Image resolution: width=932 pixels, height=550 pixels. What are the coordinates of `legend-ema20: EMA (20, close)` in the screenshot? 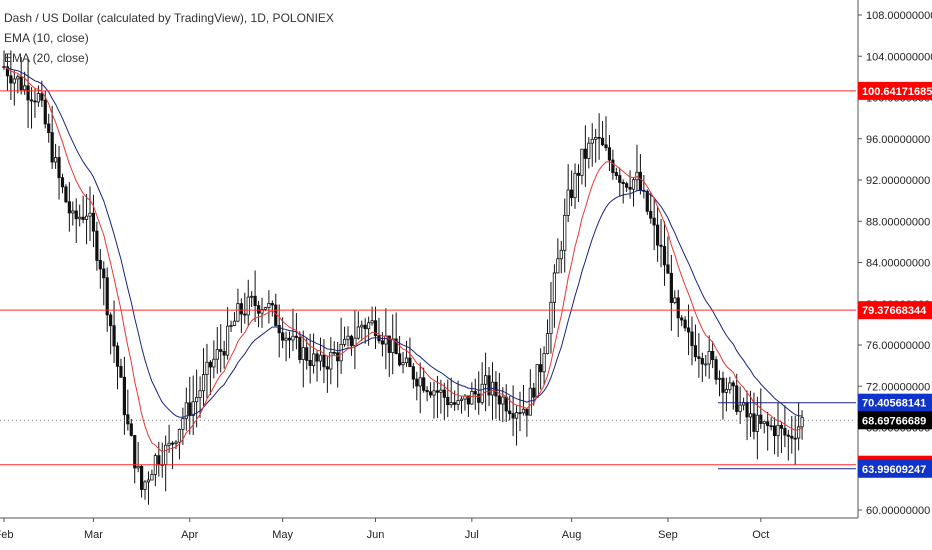 It's located at (46, 58).